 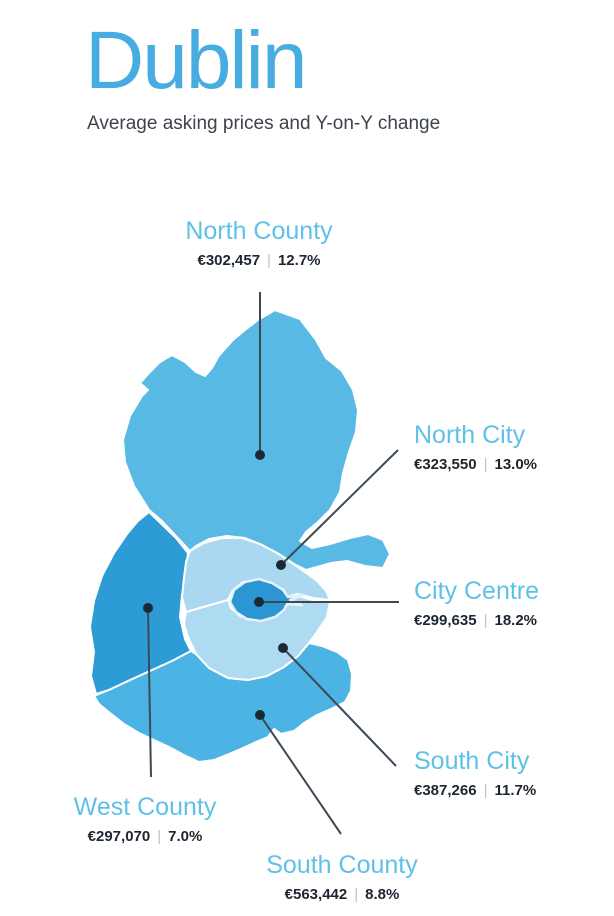 I want to click on dot-city-centre, so click(x=259, y=602).